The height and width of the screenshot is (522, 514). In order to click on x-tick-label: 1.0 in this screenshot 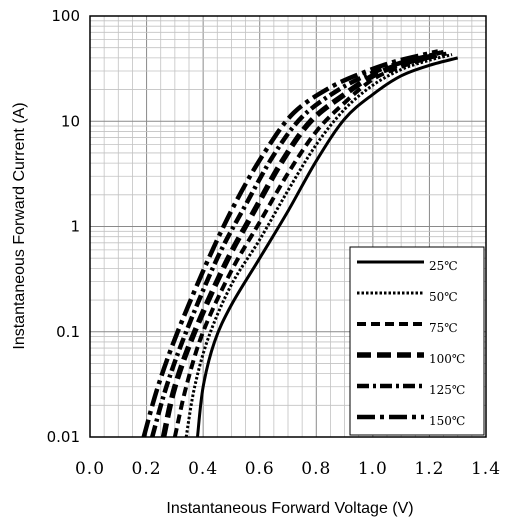, I will do `click(373, 469)`.